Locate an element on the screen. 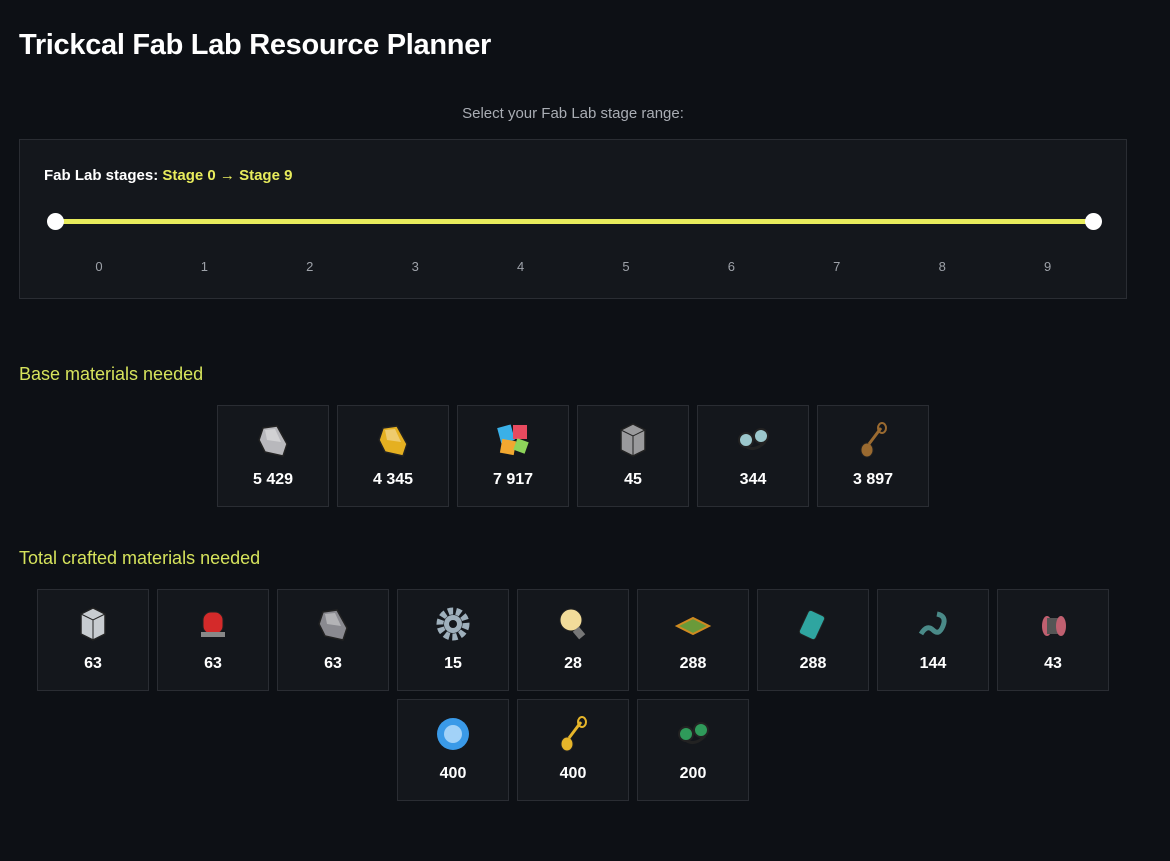 The height and width of the screenshot is (861, 1170). slider-tick-label: 8 is located at coordinates (942, 266).